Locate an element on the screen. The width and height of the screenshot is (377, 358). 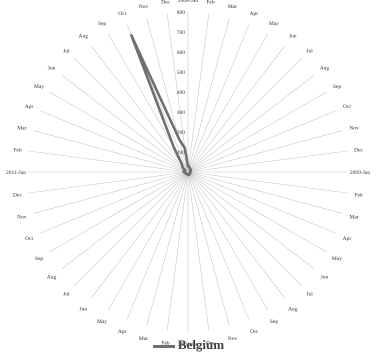
category-label-46: Nov is located at coordinates (144, 7).